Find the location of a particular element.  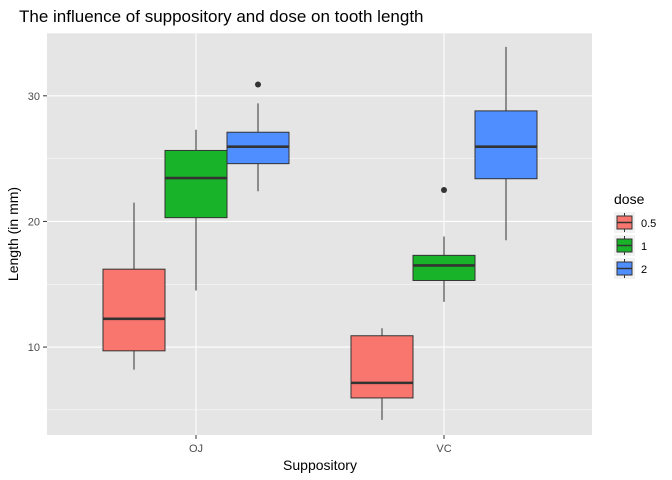

x-tick-label: OJ is located at coordinates (196, 449).